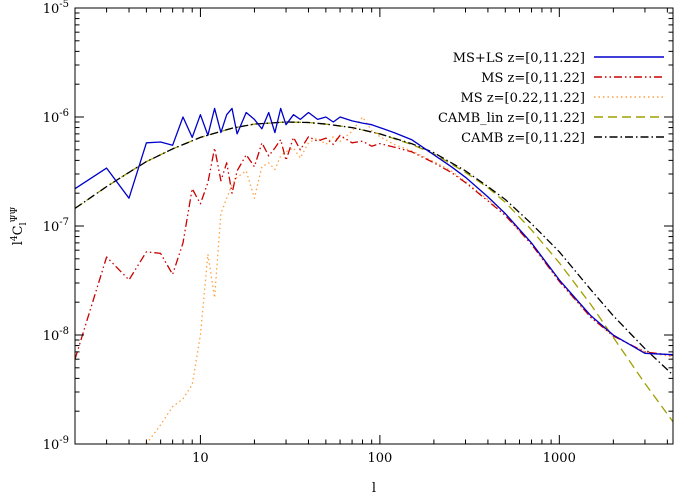  I want to click on y-tick-label: 10⁻⁷, so click(56, 226).